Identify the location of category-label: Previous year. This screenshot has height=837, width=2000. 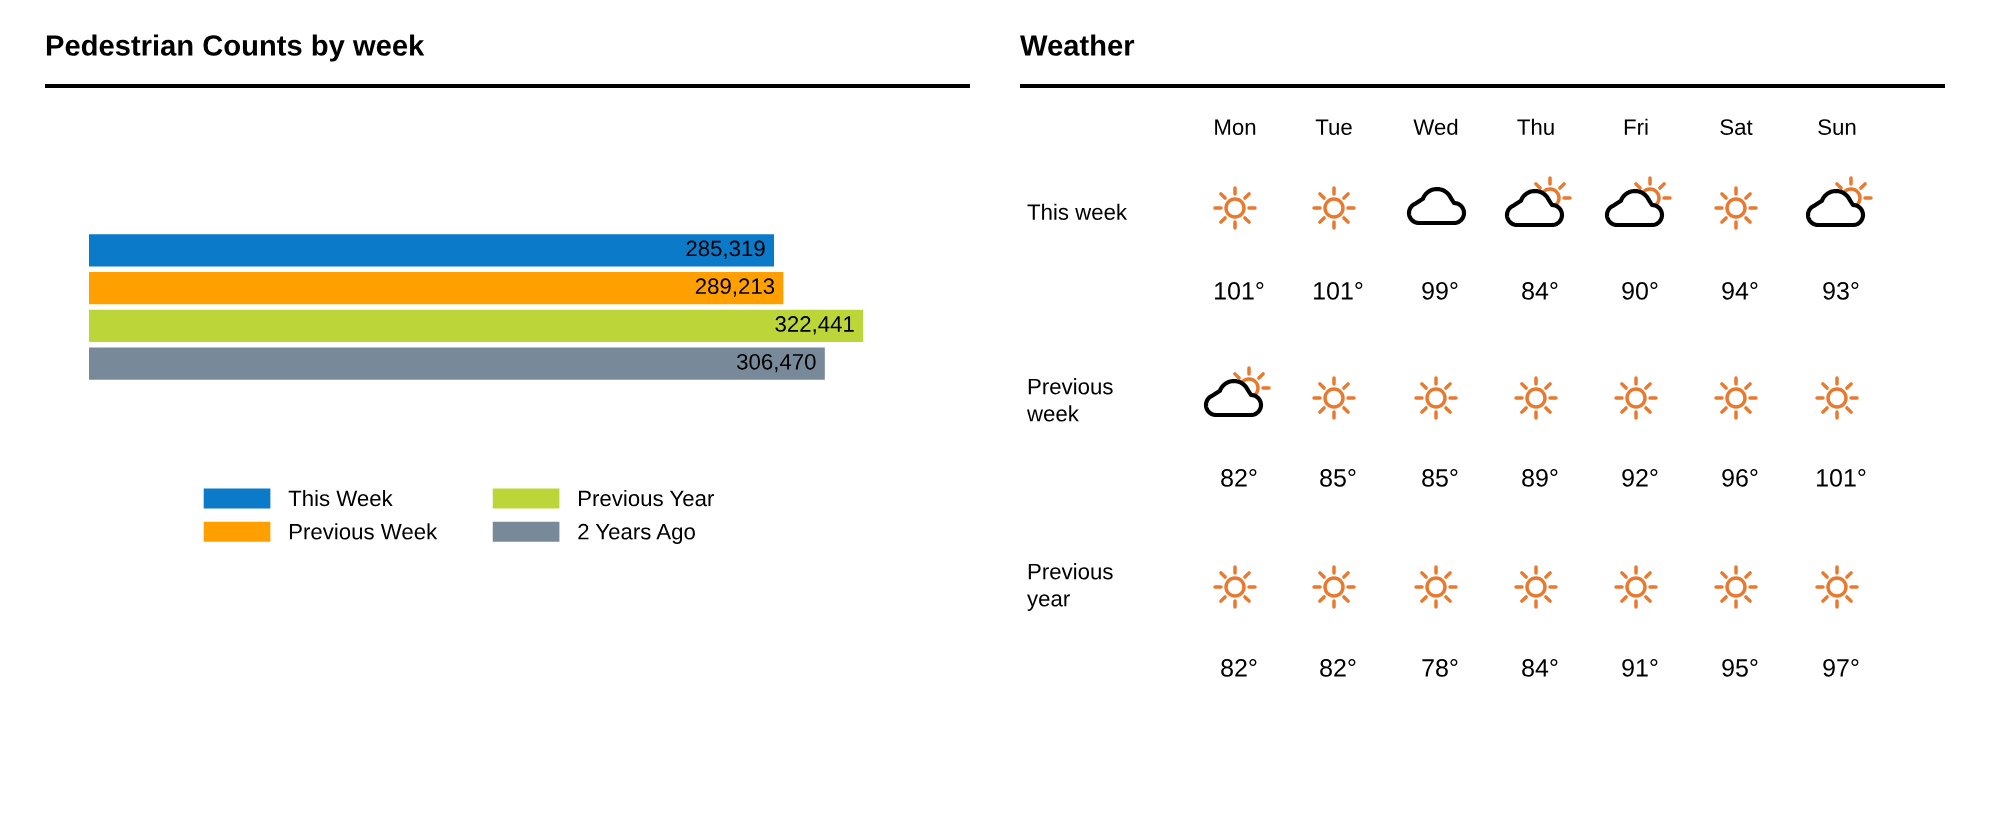
(1070, 587).